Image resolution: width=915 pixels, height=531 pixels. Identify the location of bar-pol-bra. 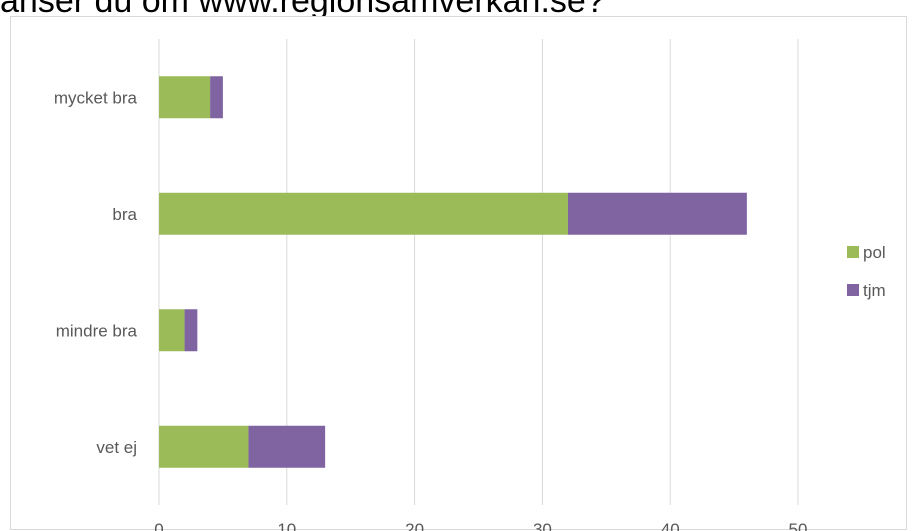
(363, 213).